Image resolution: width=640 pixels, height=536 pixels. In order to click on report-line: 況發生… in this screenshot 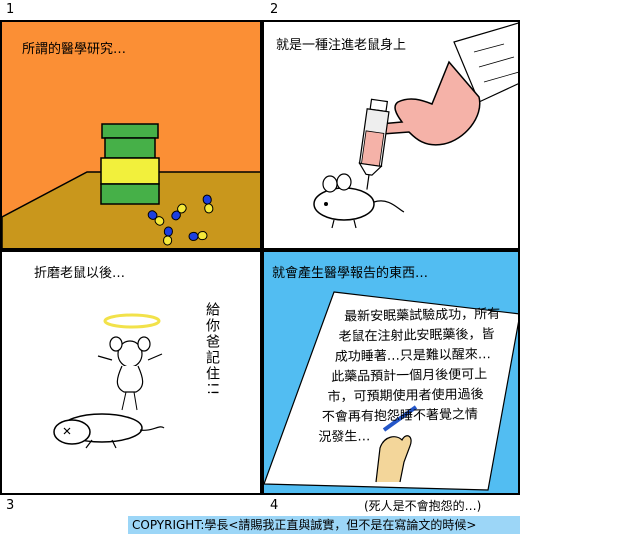, I will do `click(344, 437)`.